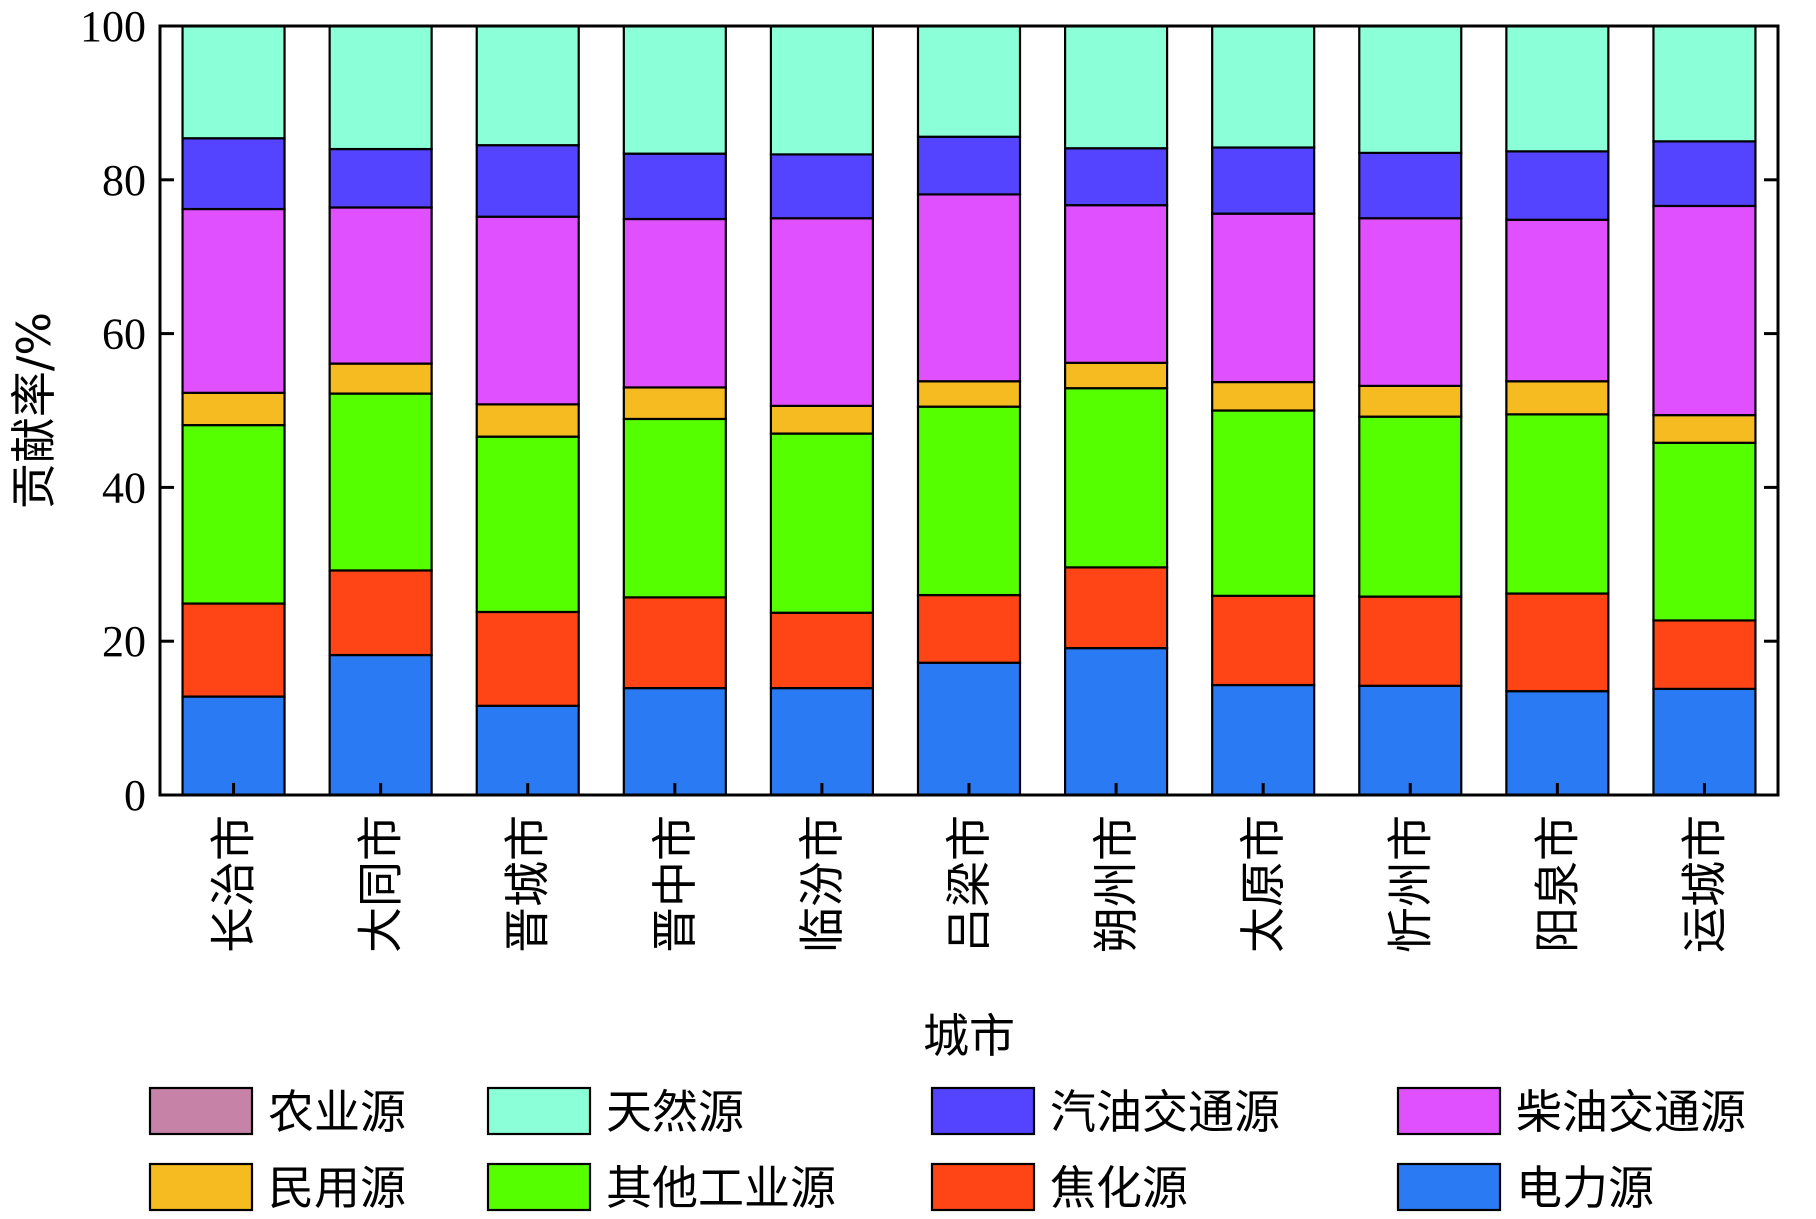 This screenshot has height=1219, width=1816. Describe the element at coordinates (1704, 884) in the screenshot. I see `x-tick-label: 运城市` at that location.